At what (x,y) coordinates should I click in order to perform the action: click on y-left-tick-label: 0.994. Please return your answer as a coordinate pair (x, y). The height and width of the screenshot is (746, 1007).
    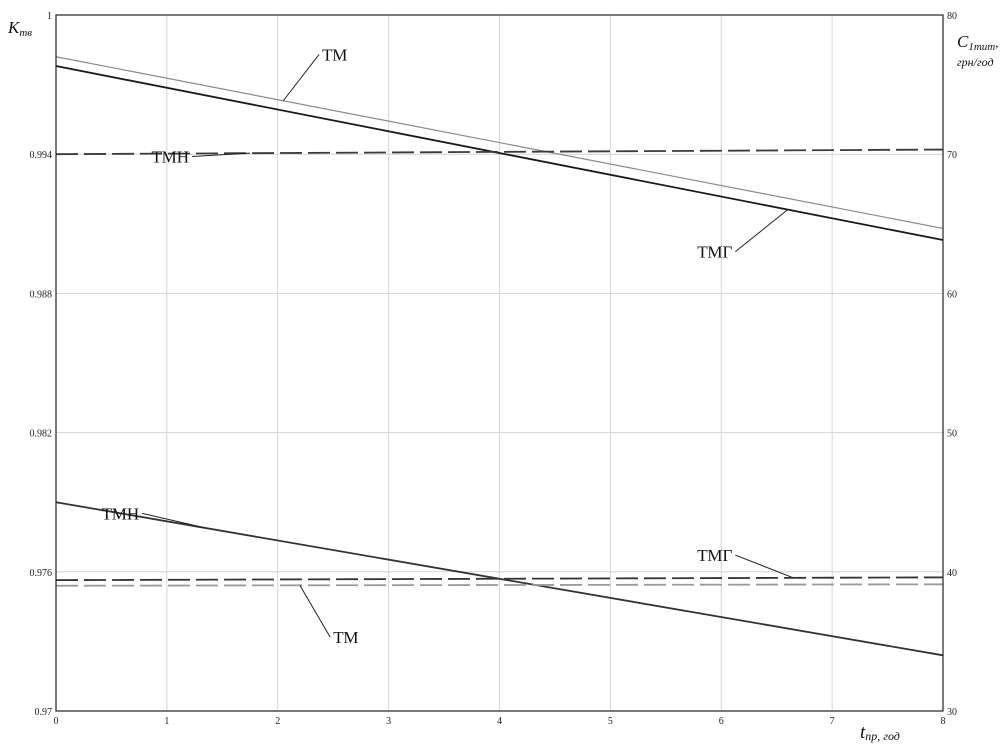
    Looking at the image, I should click on (41, 155).